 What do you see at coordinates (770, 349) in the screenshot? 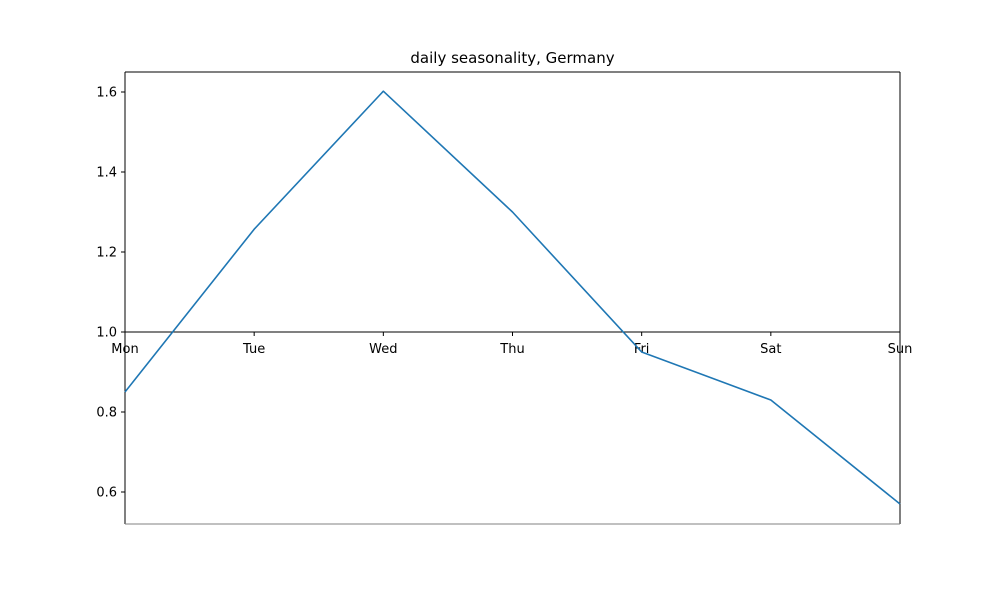
I see `x-tick-label: Sat` at bounding box center [770, 349].